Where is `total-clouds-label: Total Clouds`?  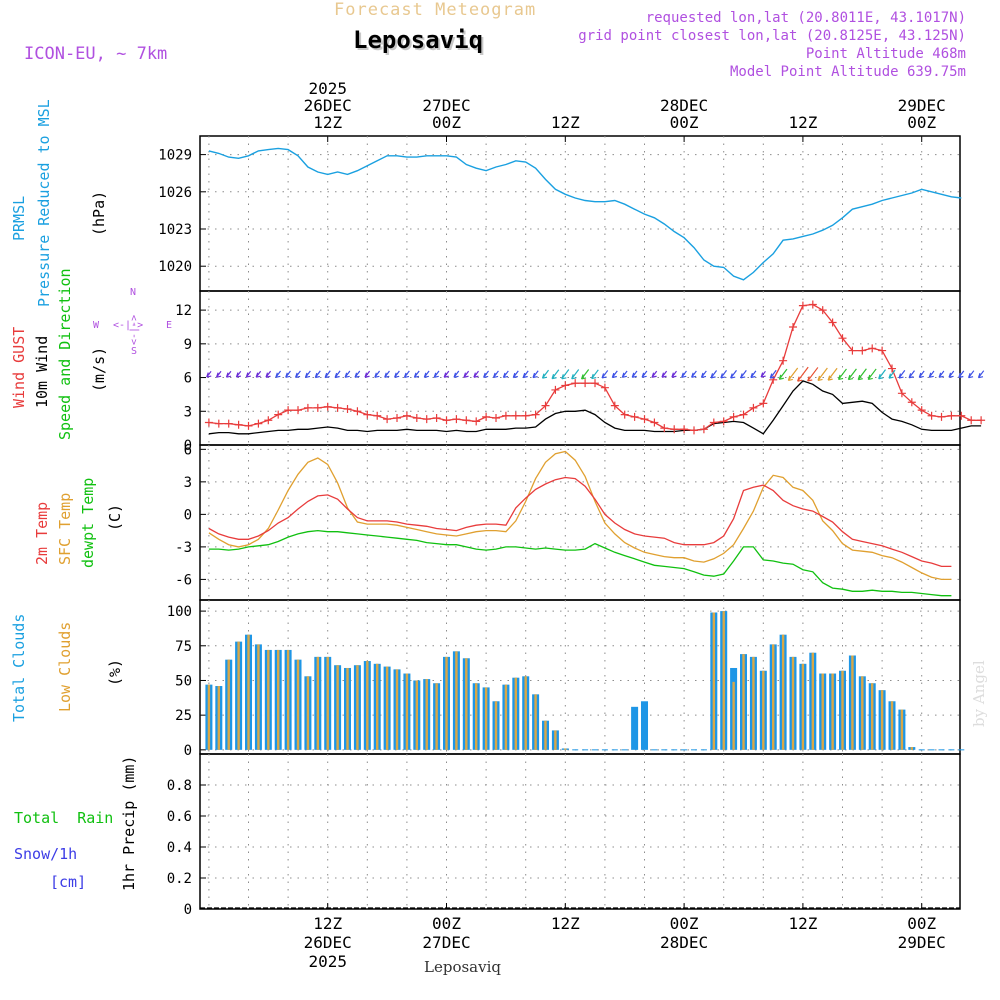 total-clouds-label: Total Clouds is located at coordinates (19, 667).